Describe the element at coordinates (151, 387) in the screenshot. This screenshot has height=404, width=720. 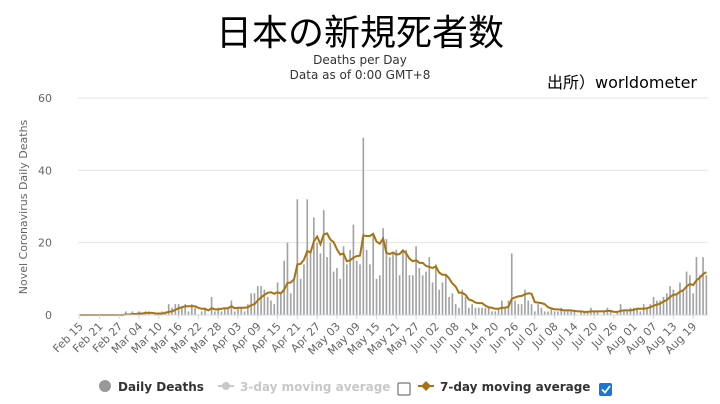
I see `legend-item-daily-deaths: Daily Deaths` at that location.